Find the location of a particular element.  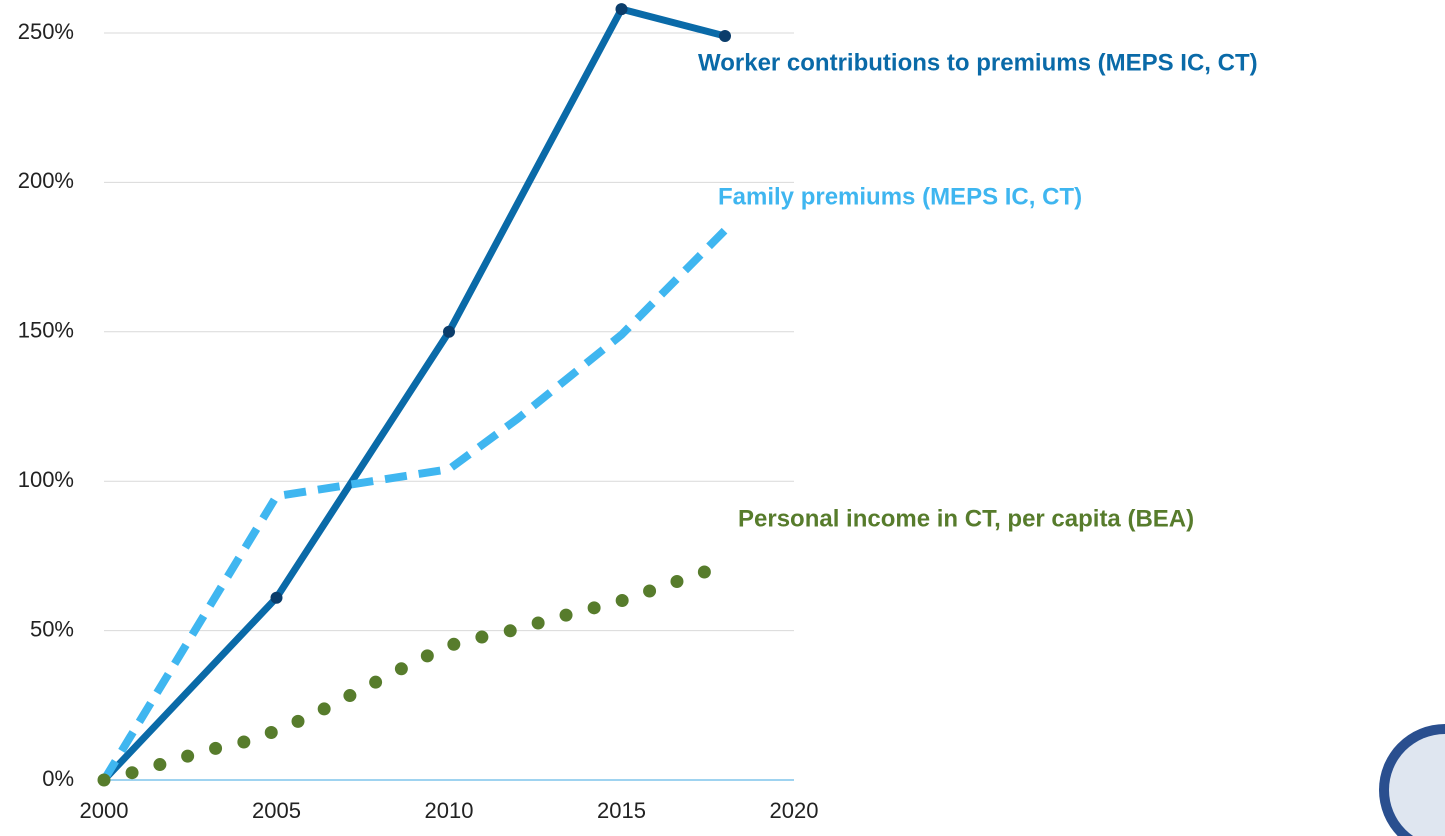

series-line is located at coordinates (414, 672).